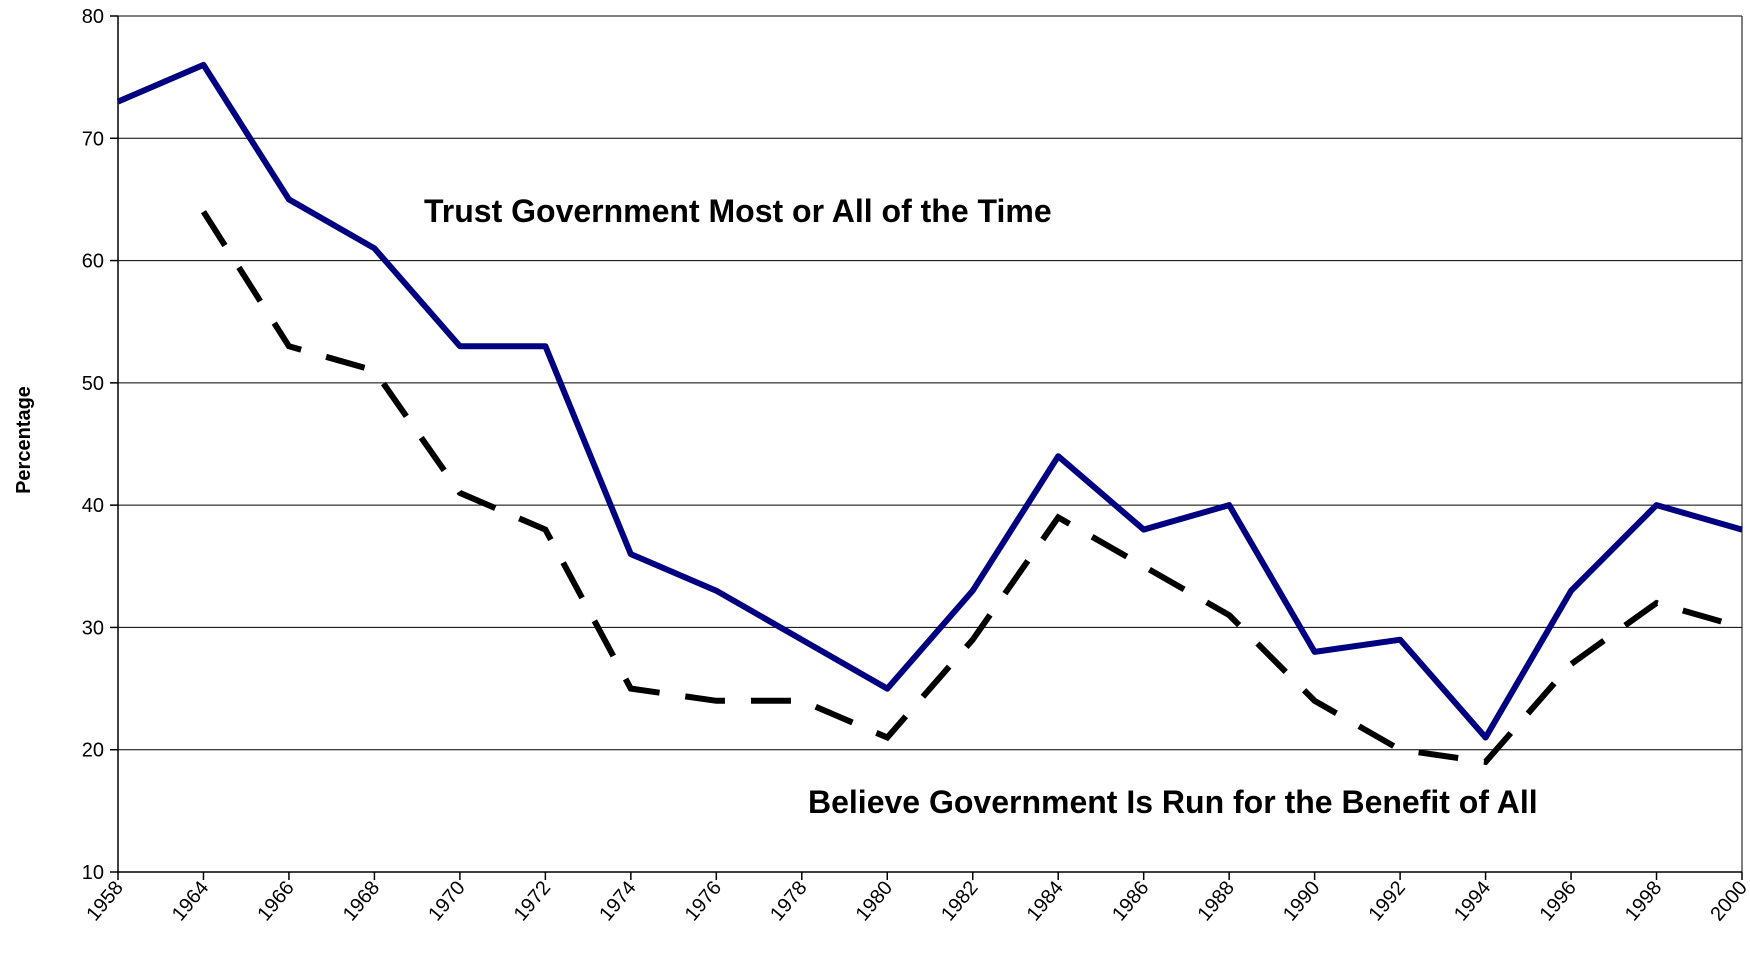 The height and width of the screenshot is (962, 1750). Describe the element at coordinates (1643, 901) in the screenshot. I see `x-tick-label-1998: 1998` at that location.